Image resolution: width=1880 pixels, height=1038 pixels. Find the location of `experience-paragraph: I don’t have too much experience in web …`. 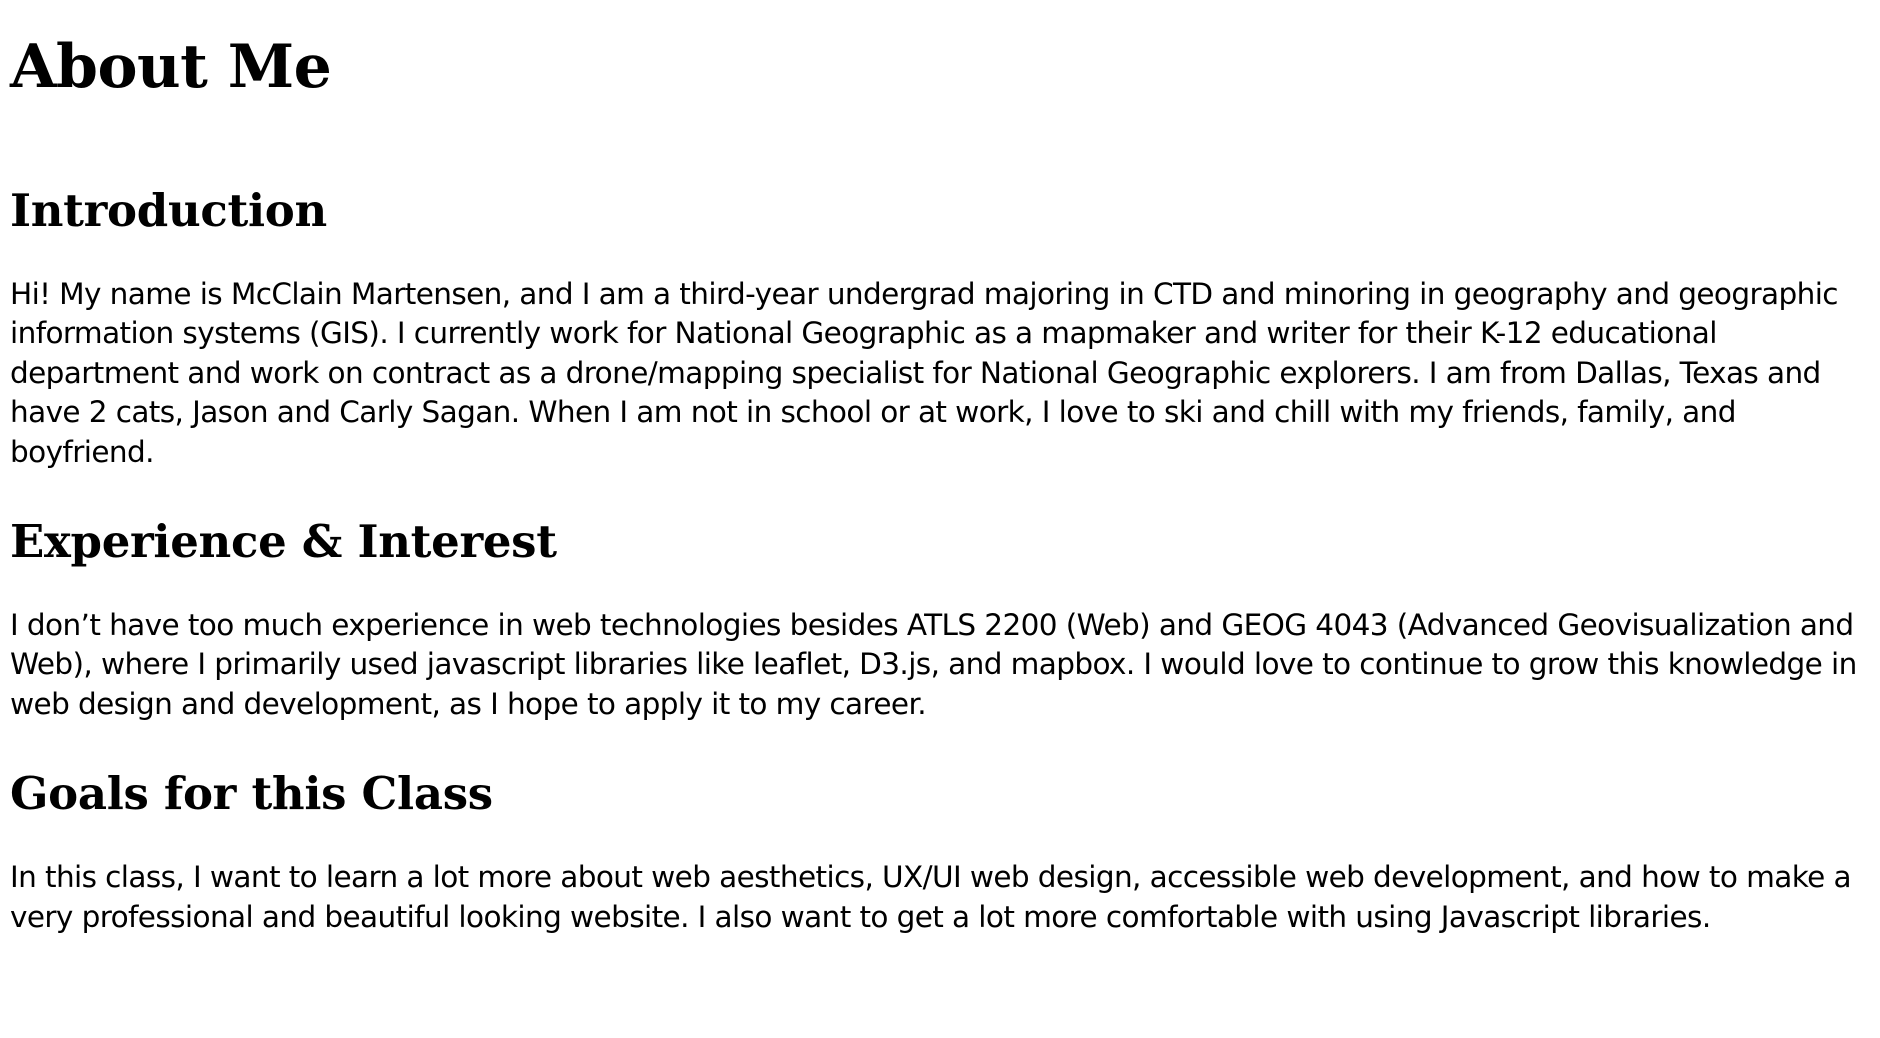

experience-paragraph: I don’t have too much experience in web … is located at coordinates (933, 664).